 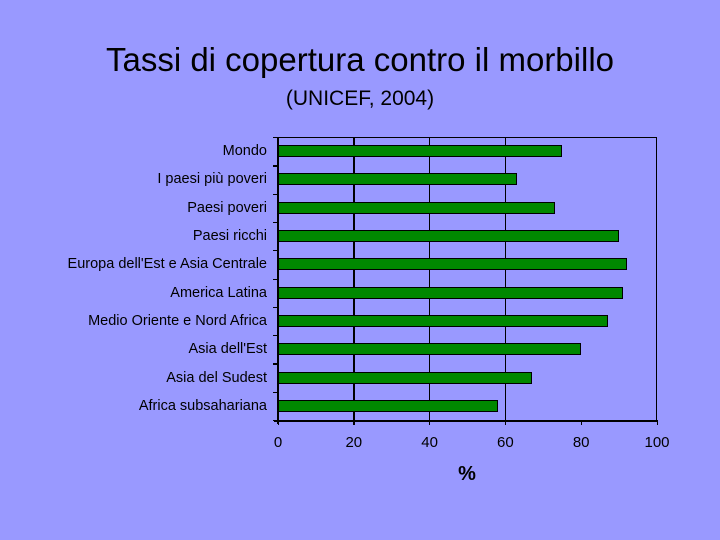 I want to click on y-axis-line, so click(x=278, y=280).